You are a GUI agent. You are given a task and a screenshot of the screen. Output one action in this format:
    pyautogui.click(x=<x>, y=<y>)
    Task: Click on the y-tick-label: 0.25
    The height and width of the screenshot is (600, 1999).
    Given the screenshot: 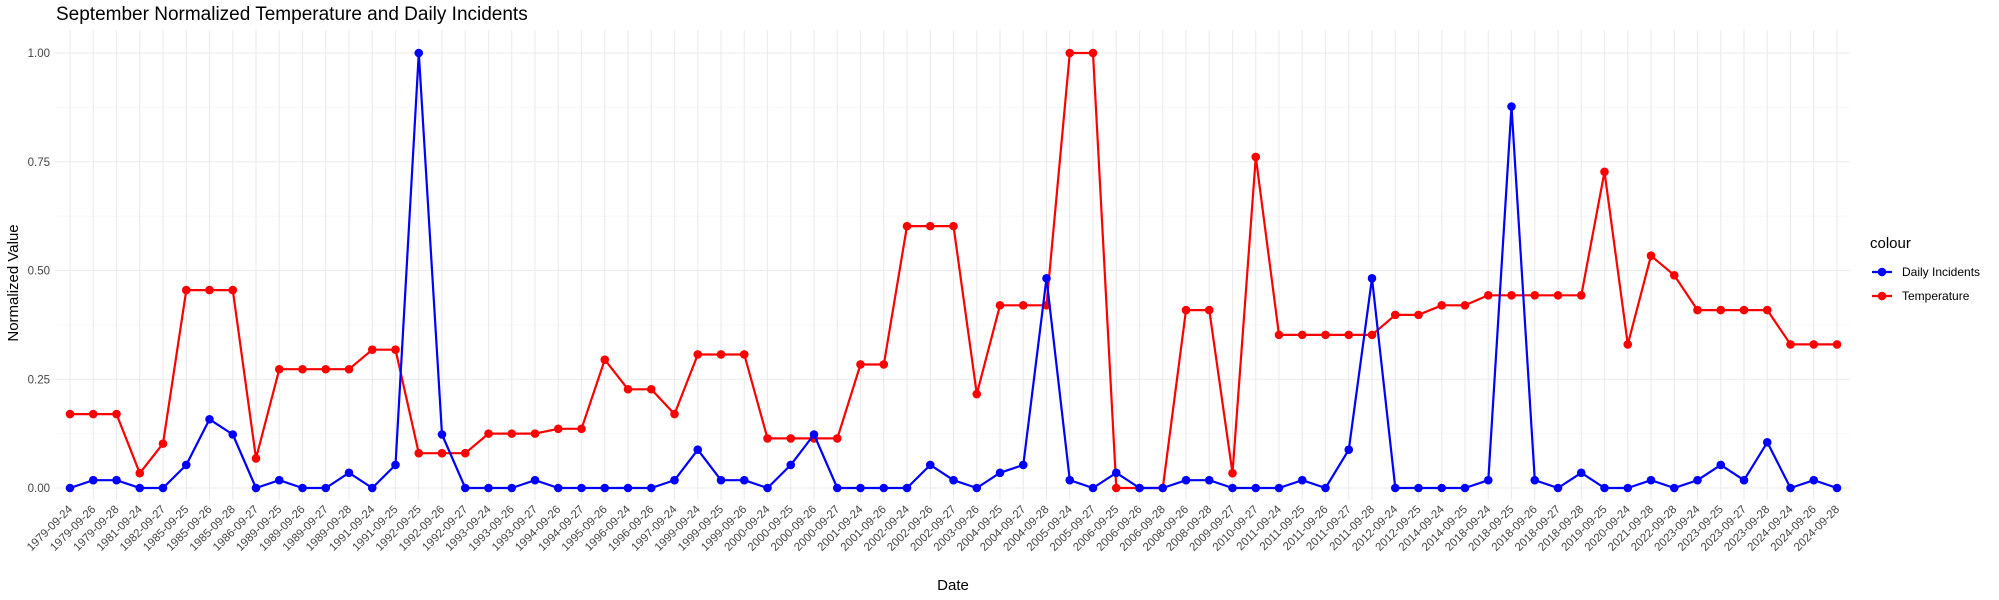 What is the action you would take?
    pyautogui.click(x=39, y=380)
    